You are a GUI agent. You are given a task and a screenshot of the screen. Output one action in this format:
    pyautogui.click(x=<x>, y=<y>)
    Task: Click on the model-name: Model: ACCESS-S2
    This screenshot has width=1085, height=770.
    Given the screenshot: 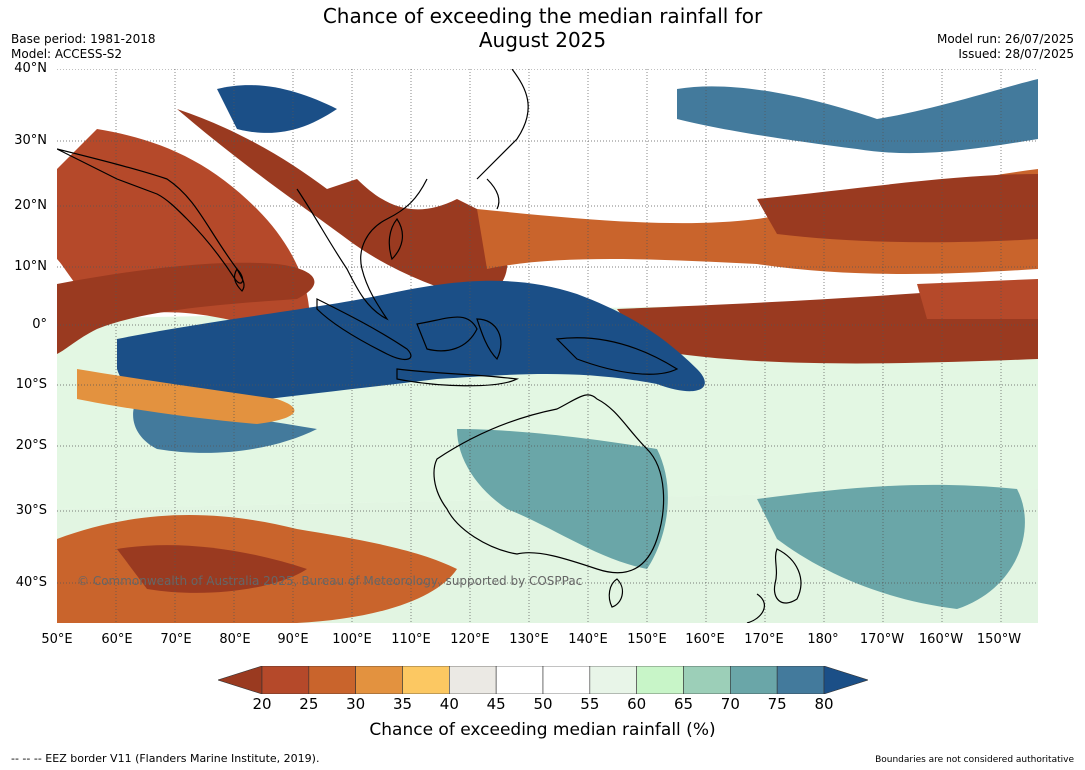 What is the action you would take?
    pyautogui.click(x=67, y=54)
    